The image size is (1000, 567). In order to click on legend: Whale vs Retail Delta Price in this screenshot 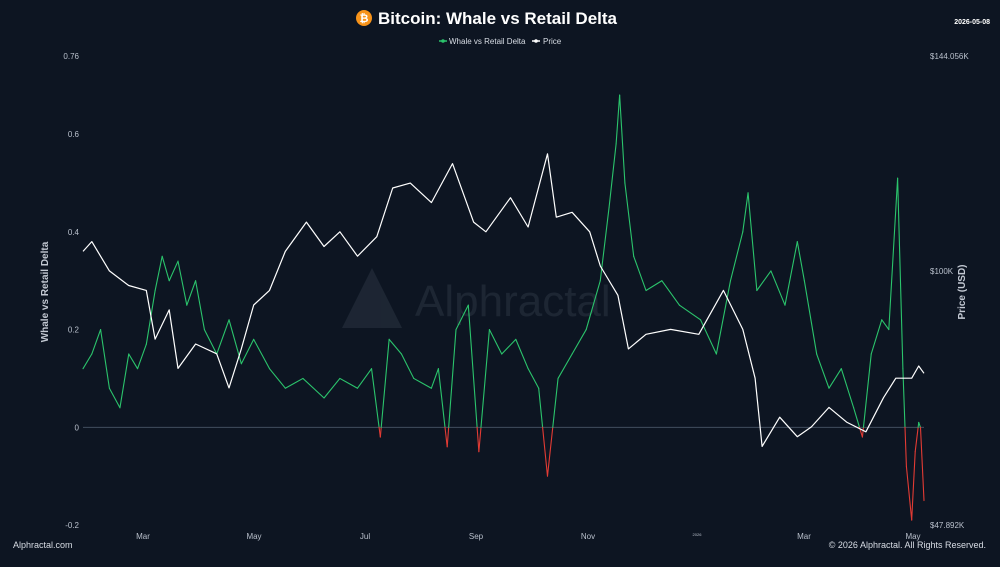, I will do `click(500, 41)`.